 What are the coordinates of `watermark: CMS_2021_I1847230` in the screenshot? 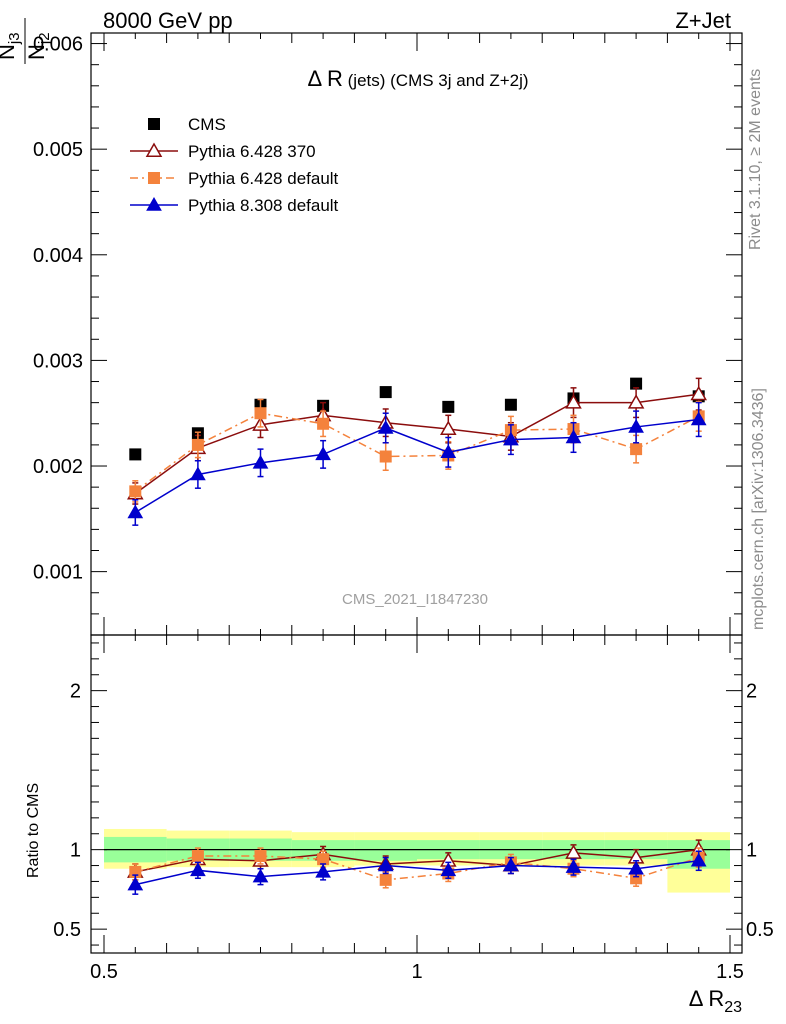 It's located at (415, 599).